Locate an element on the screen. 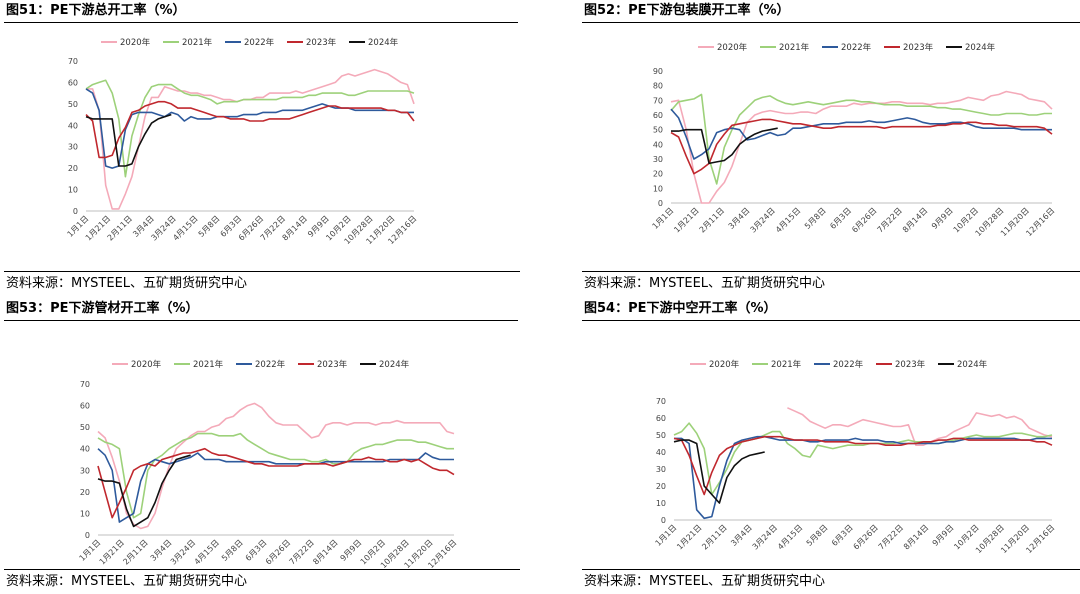 The image size is (1080, 594). chart-title: 图52：PE下游包装膜开工率（%） is located at coordinates (831, 11).